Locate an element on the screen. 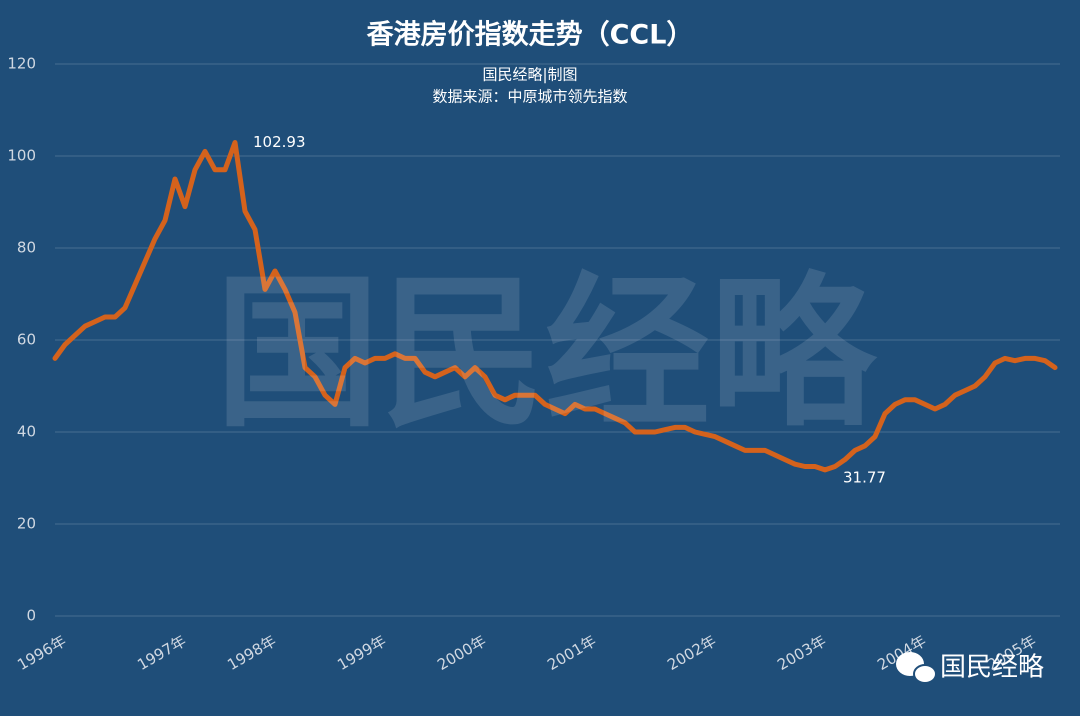 The width and height of the screenshot is (1080, 716). y-tick-label: 0 is located at coordinates (31, 616).